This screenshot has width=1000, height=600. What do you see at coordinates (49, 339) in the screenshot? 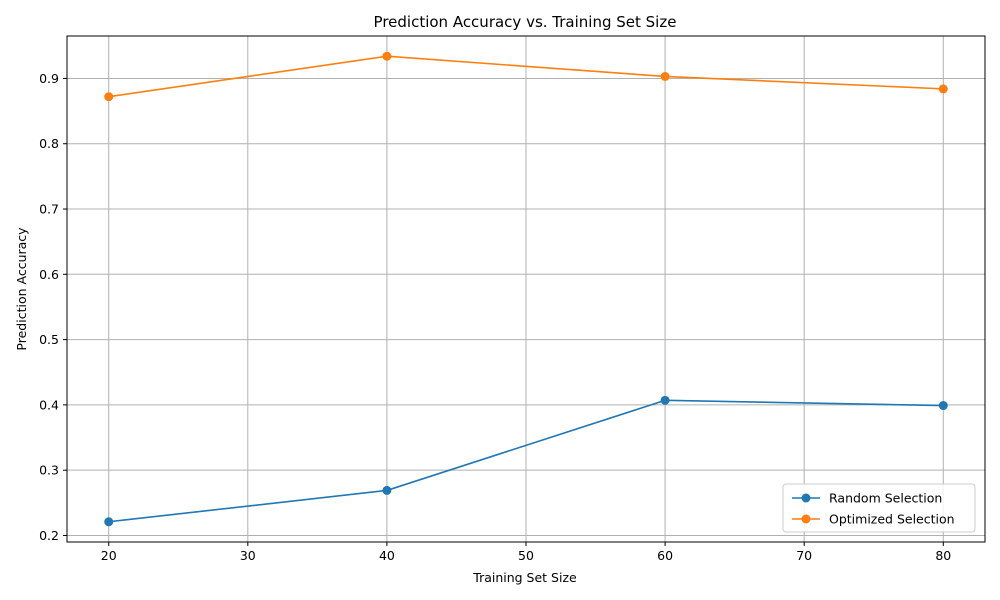
I see `y-tick-label: 0.5` at bounding box center [49, 339].